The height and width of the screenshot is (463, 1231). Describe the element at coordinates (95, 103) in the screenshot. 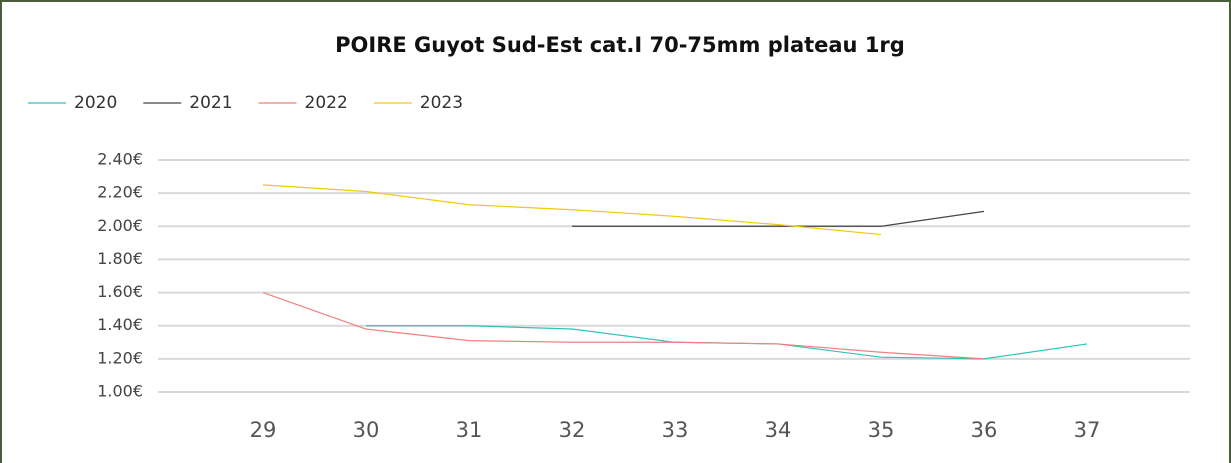

I see `legend-label: 2020` at that location.